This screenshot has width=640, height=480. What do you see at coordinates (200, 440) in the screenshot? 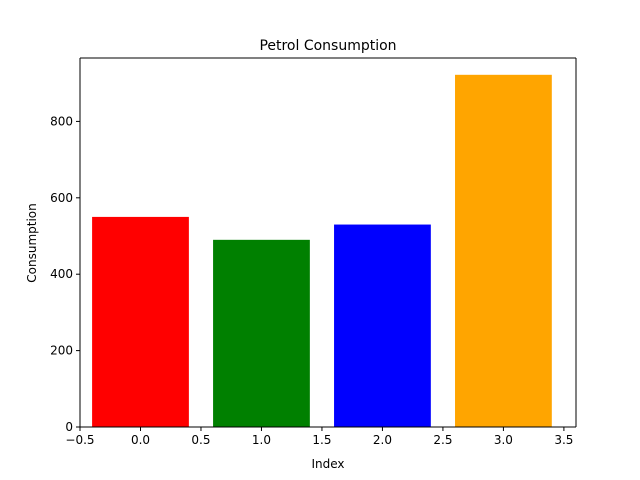
I see `x-tick-label: 0.5` at bounding box center [200, 440].